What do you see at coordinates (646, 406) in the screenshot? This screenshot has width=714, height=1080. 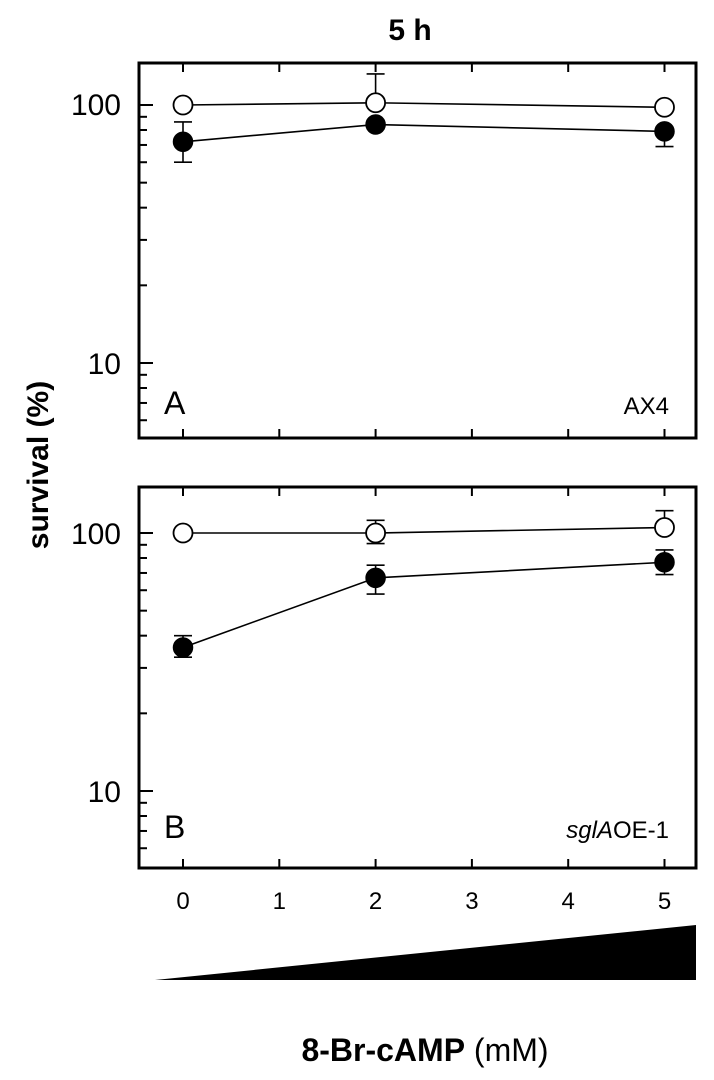 I see `panel-a-annotation: AX4` at bounding box center [646, 406].